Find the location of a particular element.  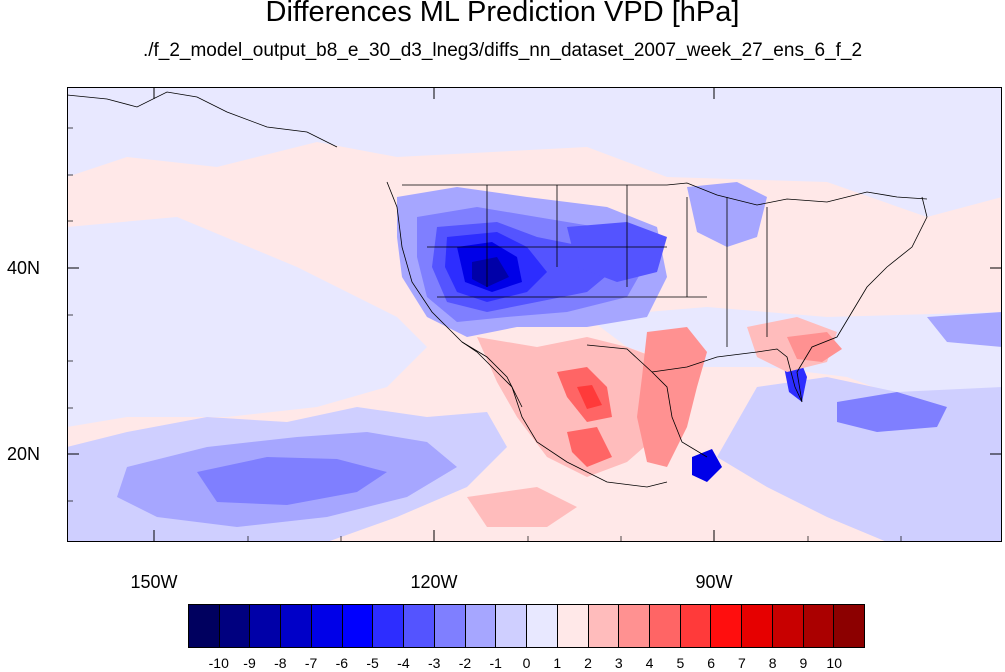

figure-title: Differences ML Prediction VPD [hPa] is located at coordinates (502, 14).